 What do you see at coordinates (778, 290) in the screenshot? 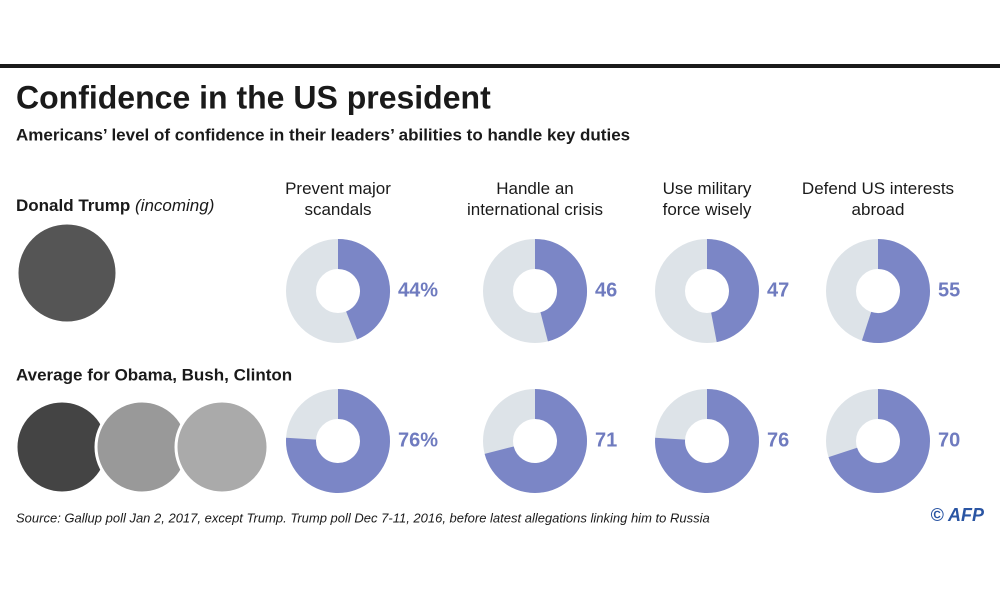
I see `value-label: 47` at bounding box center [778, 290].